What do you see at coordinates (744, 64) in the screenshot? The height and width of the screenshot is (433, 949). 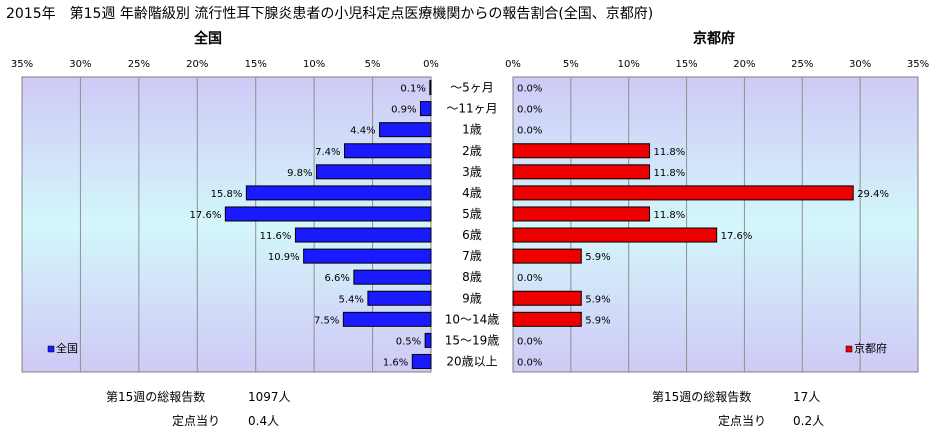 I see `right-tick-label: 20%` at bounding box center [744, 64].